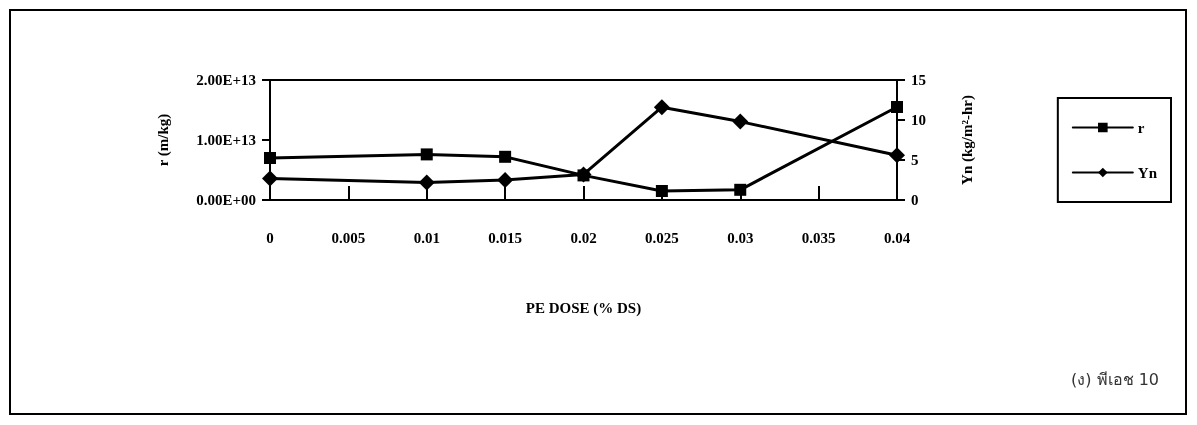  I want to click on y-tick-label: 1.00E+13, so click(226, 140).